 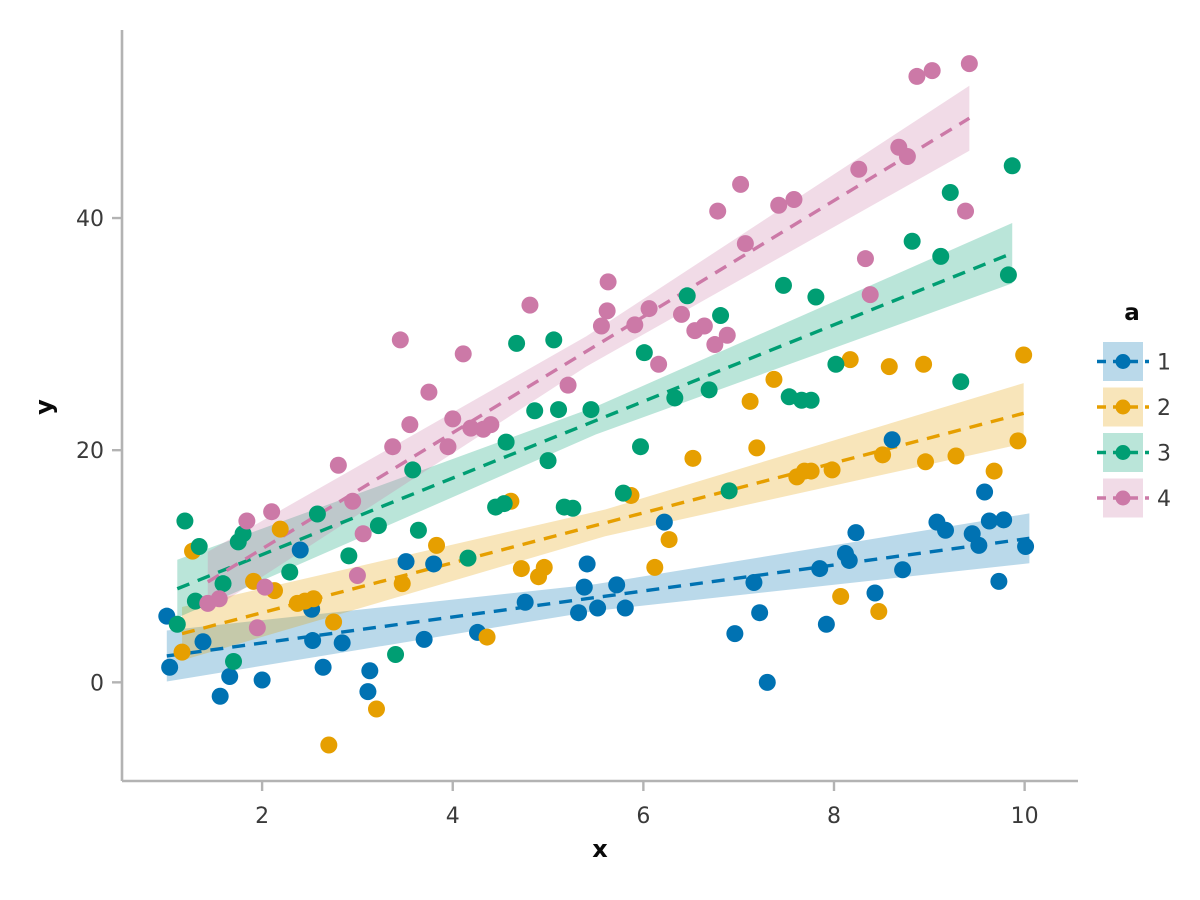 What do you see at coordinates (600, 849) in the screenshot?
I see `x-axis-label: x` at bounding box center [600, 849].